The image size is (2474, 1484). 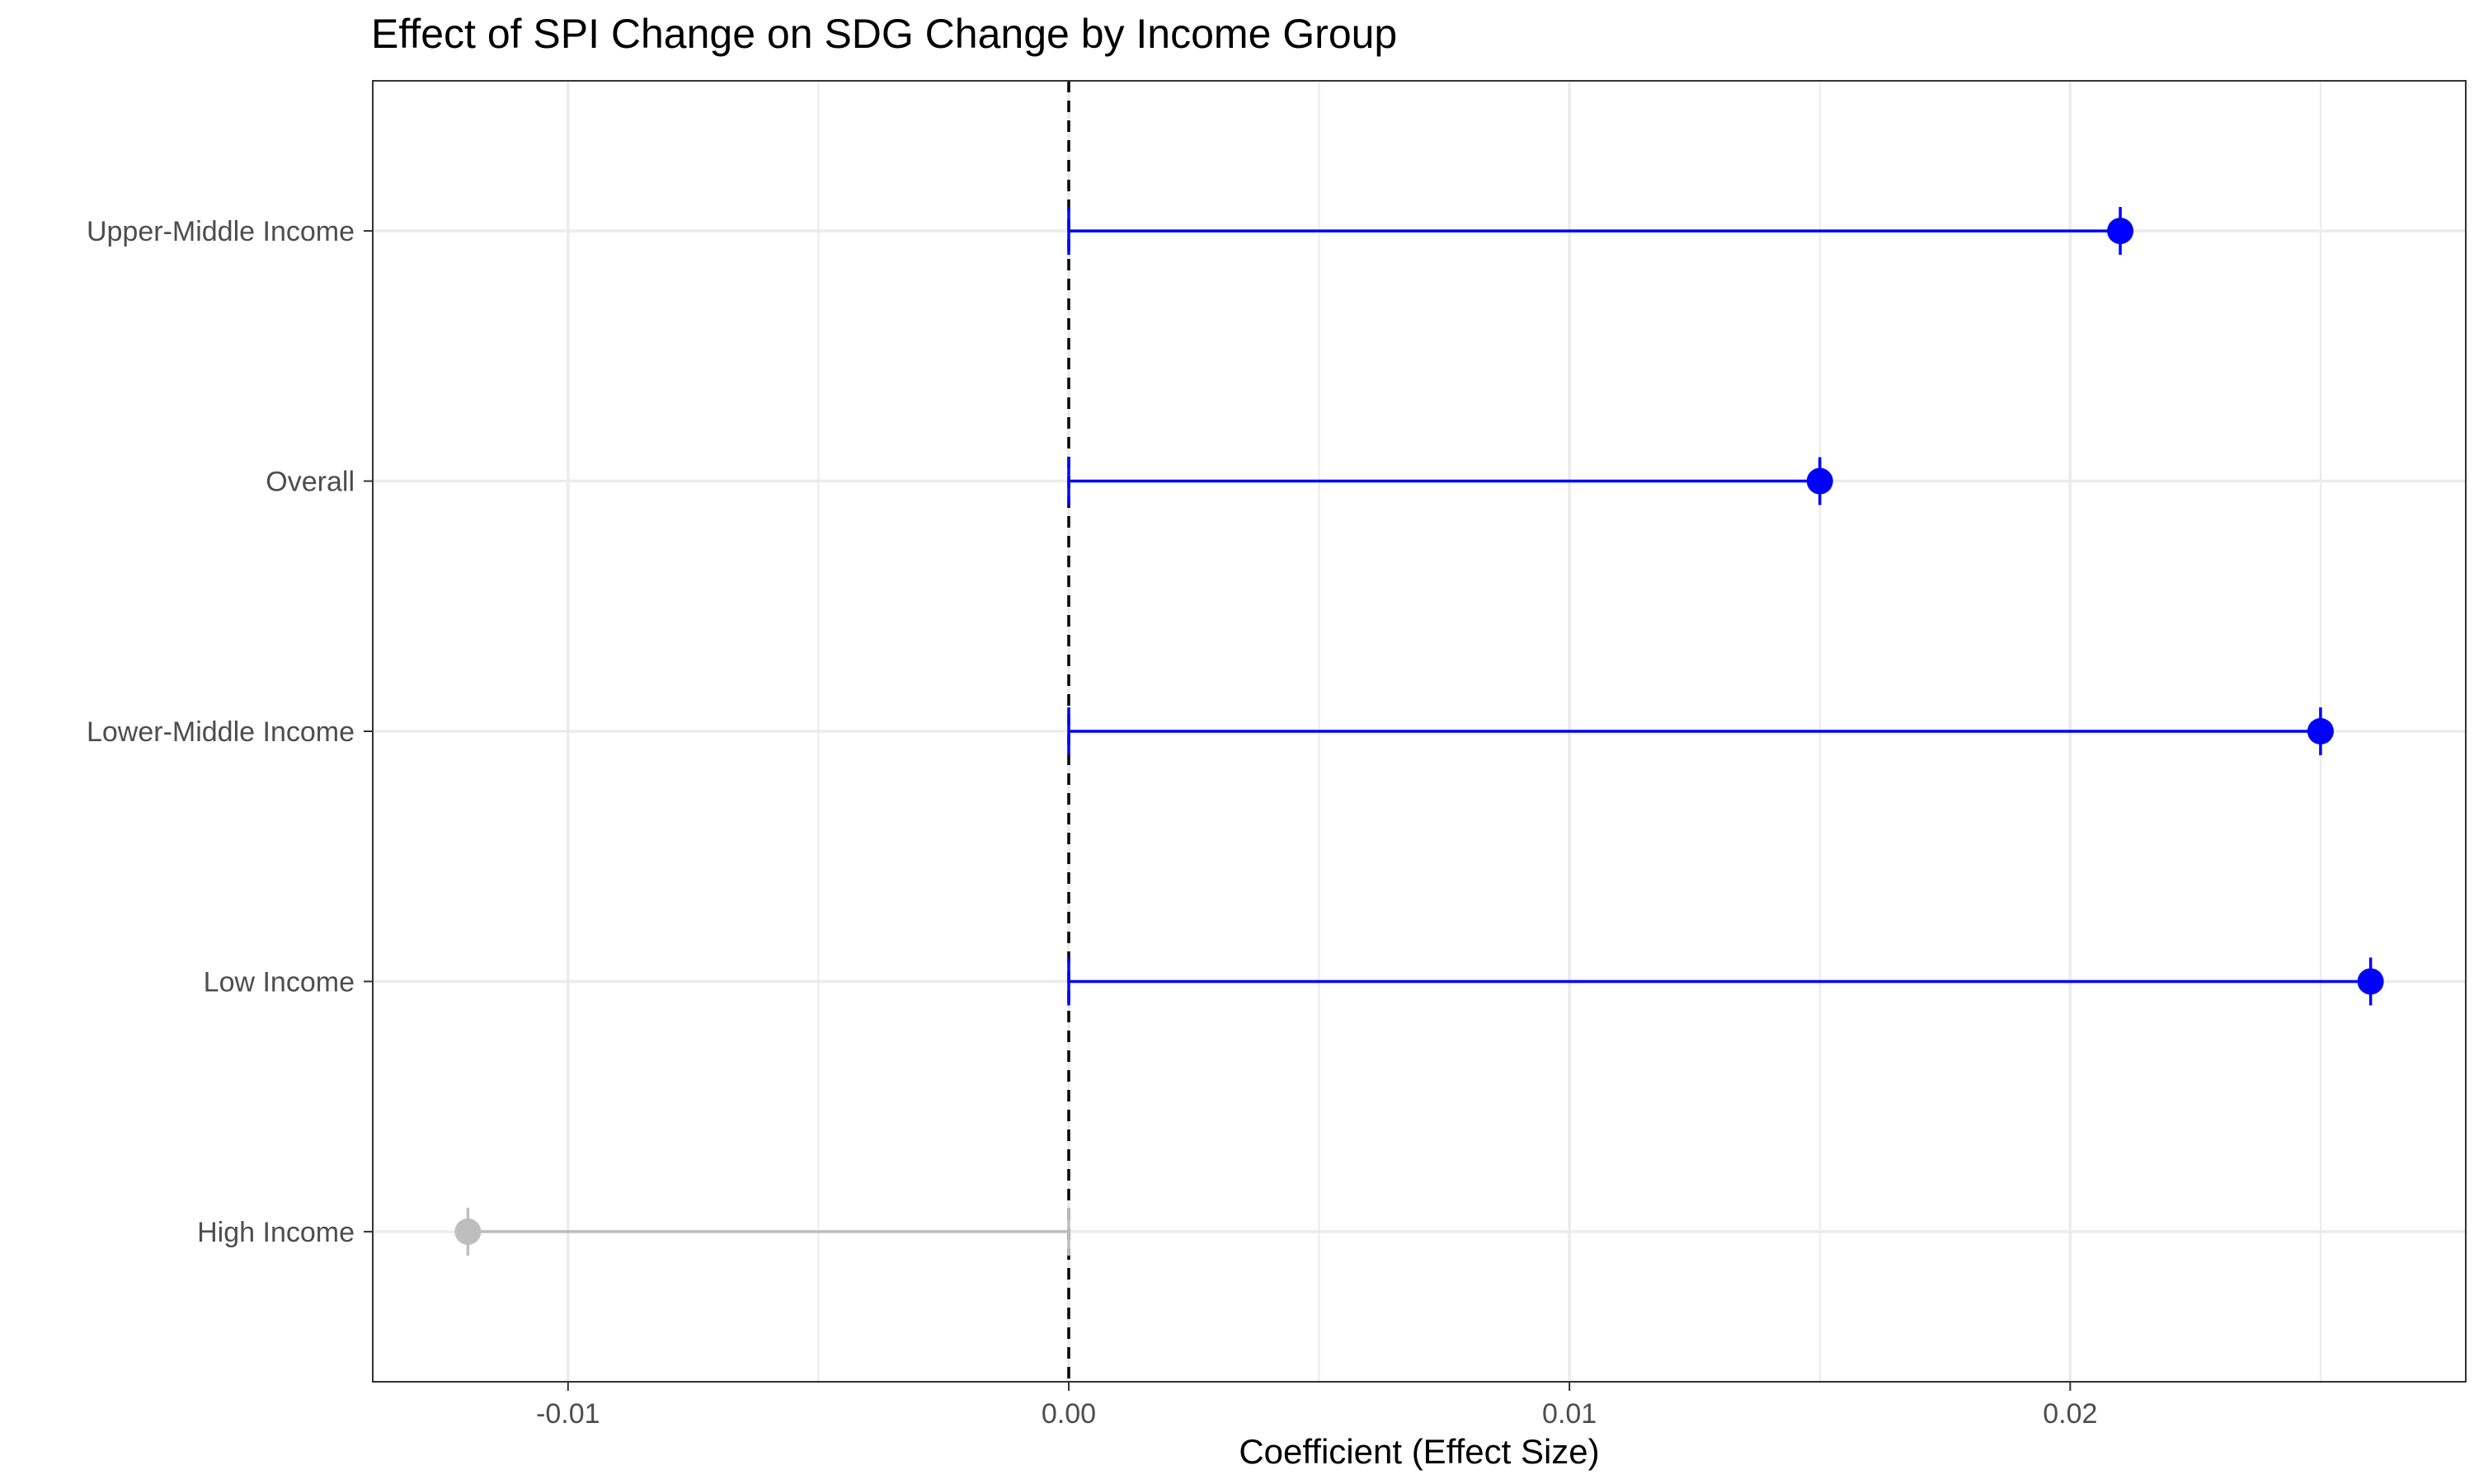 What do you see at coordinates (221, 231) in the screenshot?
I see `y-tick-label: Upper-Middle Income` at bounding box center [221, 231].